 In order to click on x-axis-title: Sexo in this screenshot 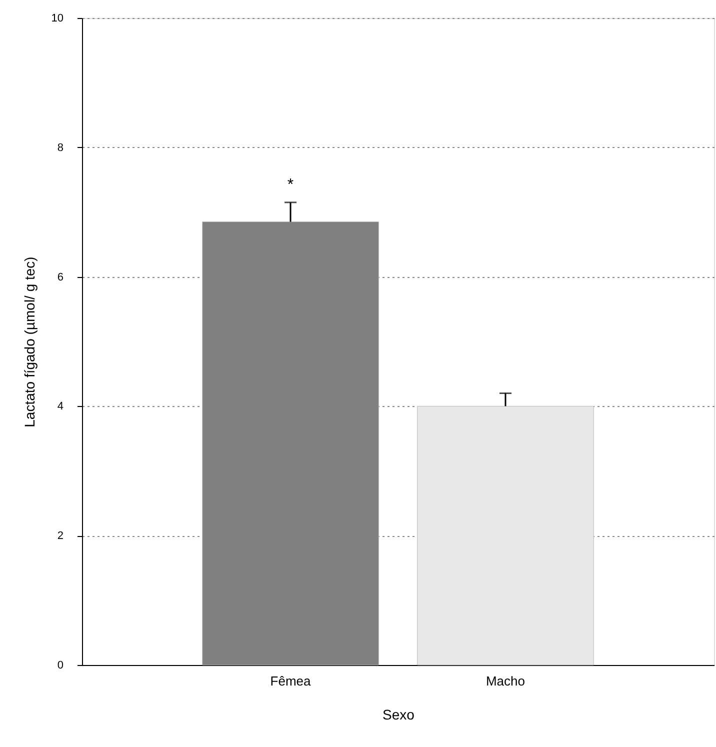, I will do `click(398, 714)`.